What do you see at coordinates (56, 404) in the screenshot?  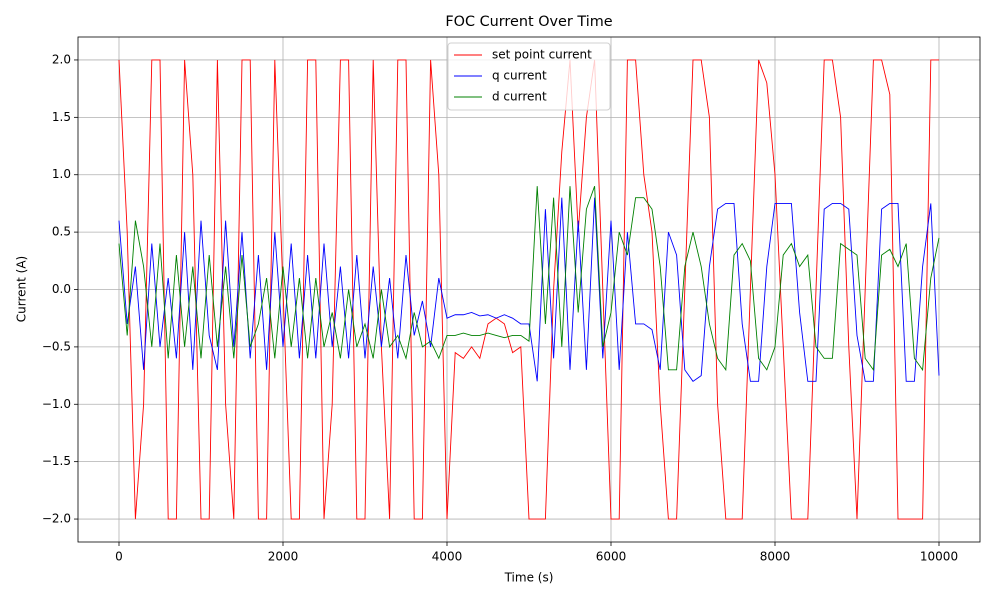 I see `y-tick-label: −1.0` at bounding box center [56, 404].